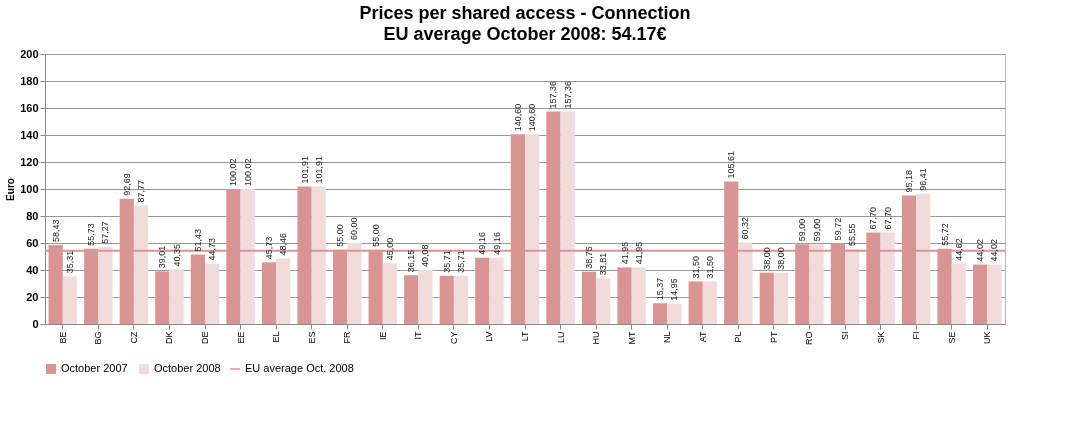 The height and width of the screenshot is (442, 1089). I want to click on y-tick-label: 160, so click(29, 107).